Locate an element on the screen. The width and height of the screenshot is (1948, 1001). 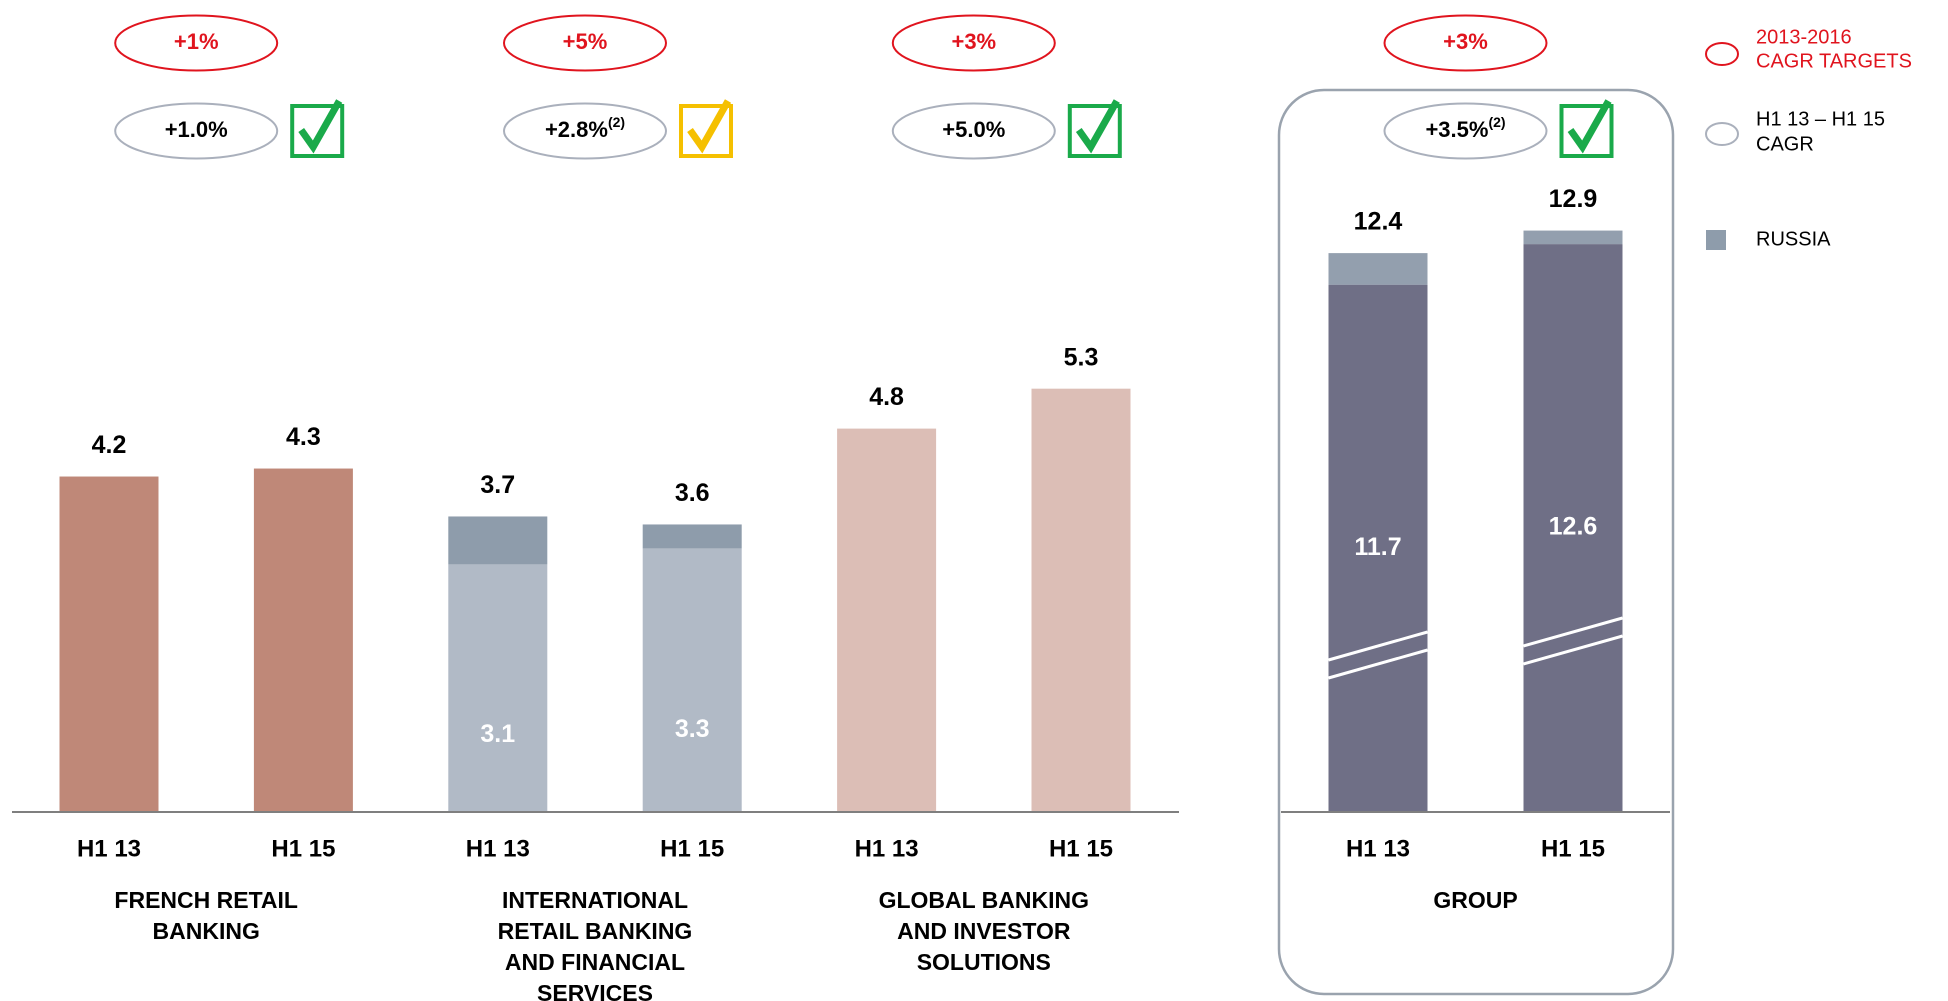
group-label: SOLUTIONS is located at coordinates (984, 962).